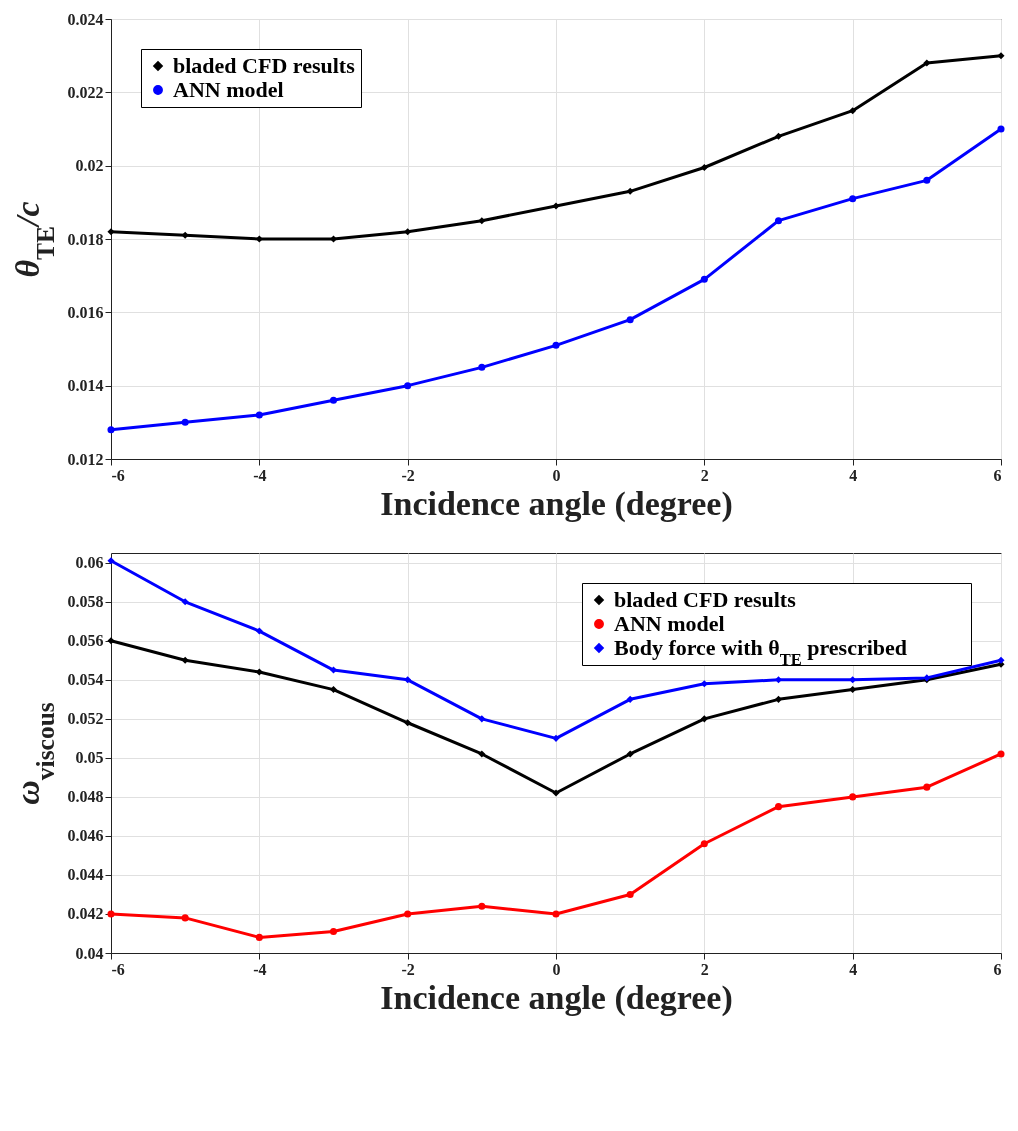  What do you see at coordinates (85, 312) in the screenshot?
I see `y-tick-label: 0.016` at bounding box center [85, 312].